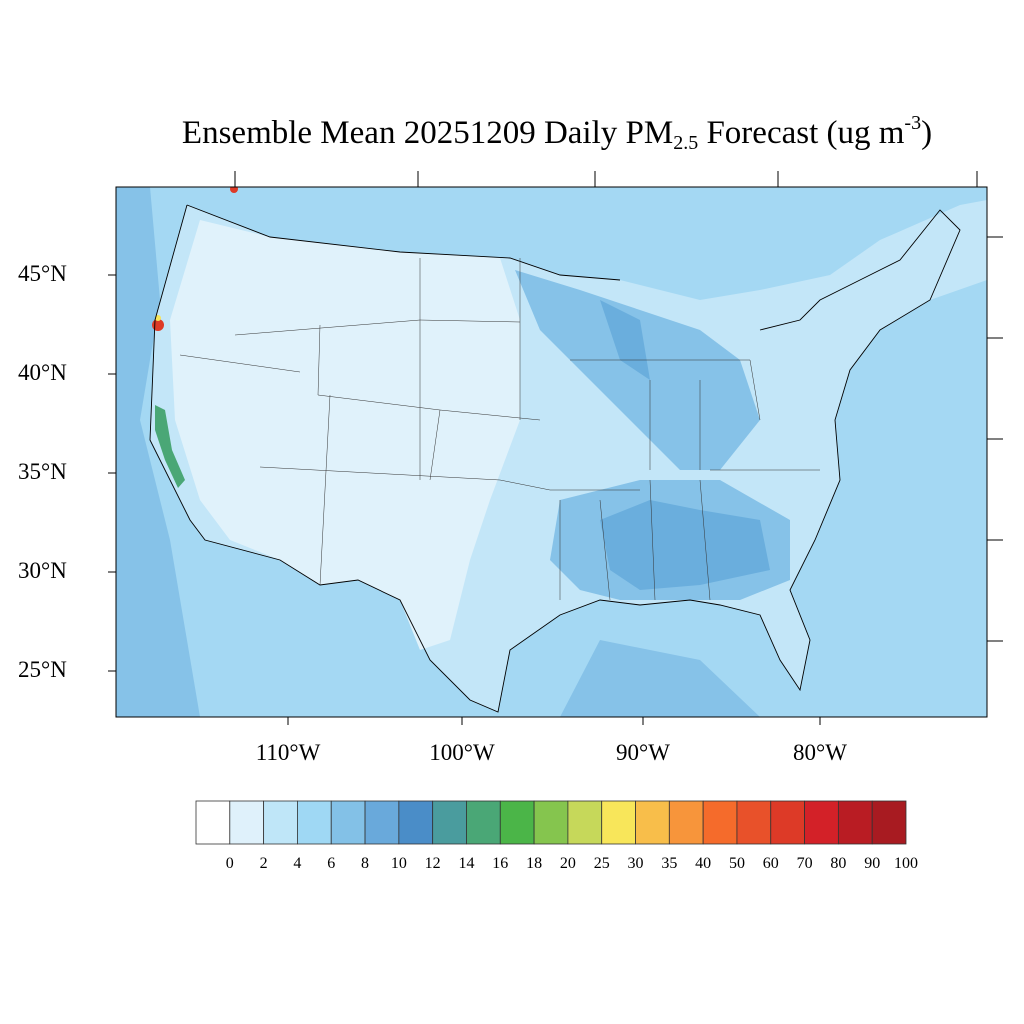  What do you see at coordinates (398, 863) in the screenshot?
I see `colorbar-label: 10` at bounding box center [398, 863].